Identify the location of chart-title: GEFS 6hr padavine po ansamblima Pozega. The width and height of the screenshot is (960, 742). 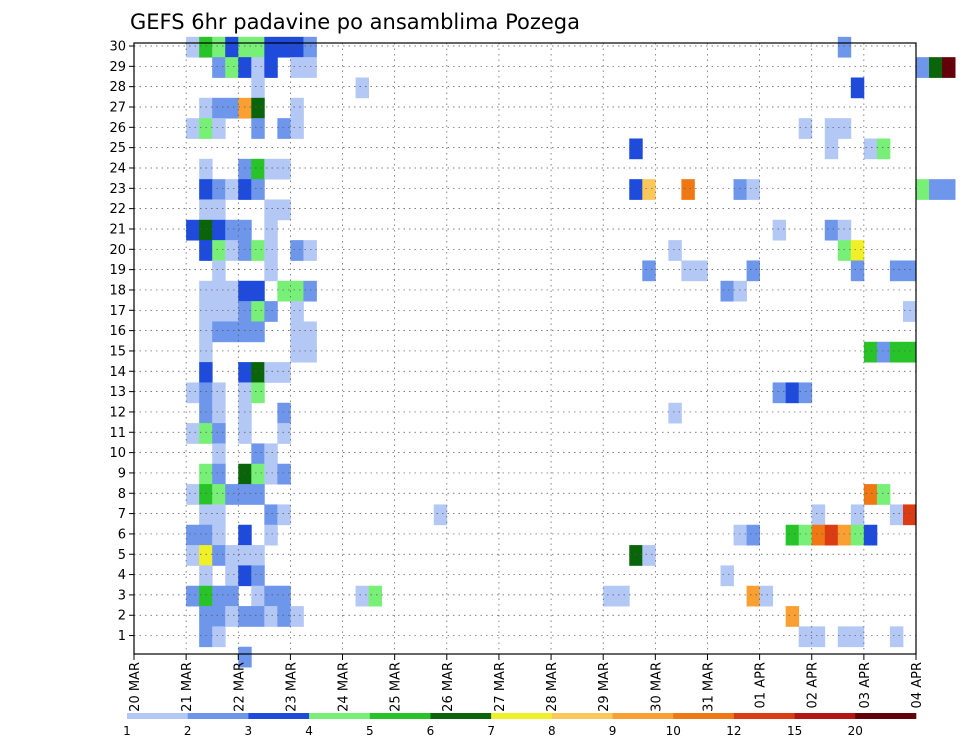
(355, 22).